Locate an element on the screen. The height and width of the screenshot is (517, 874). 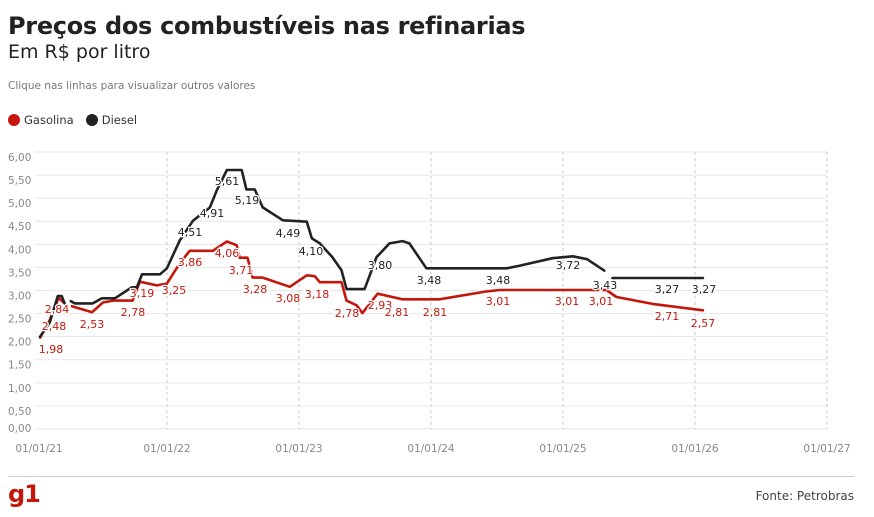
x-tick-label: 01/01/26 is located at coordinates (694, 449).